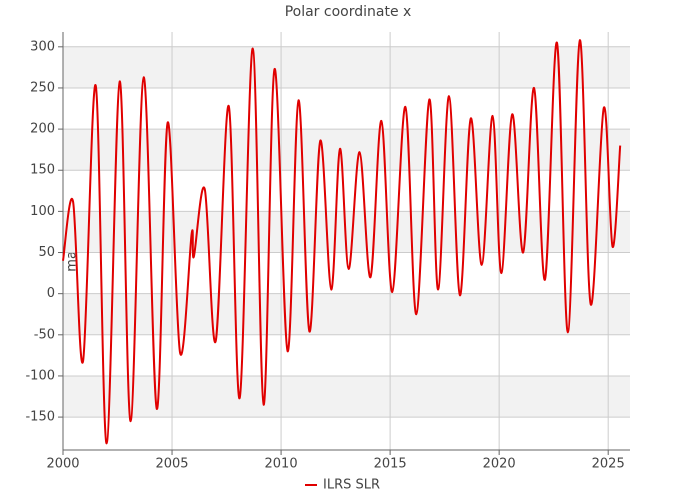  I want to click on x-tick-label: 2015, so click(390, 464).